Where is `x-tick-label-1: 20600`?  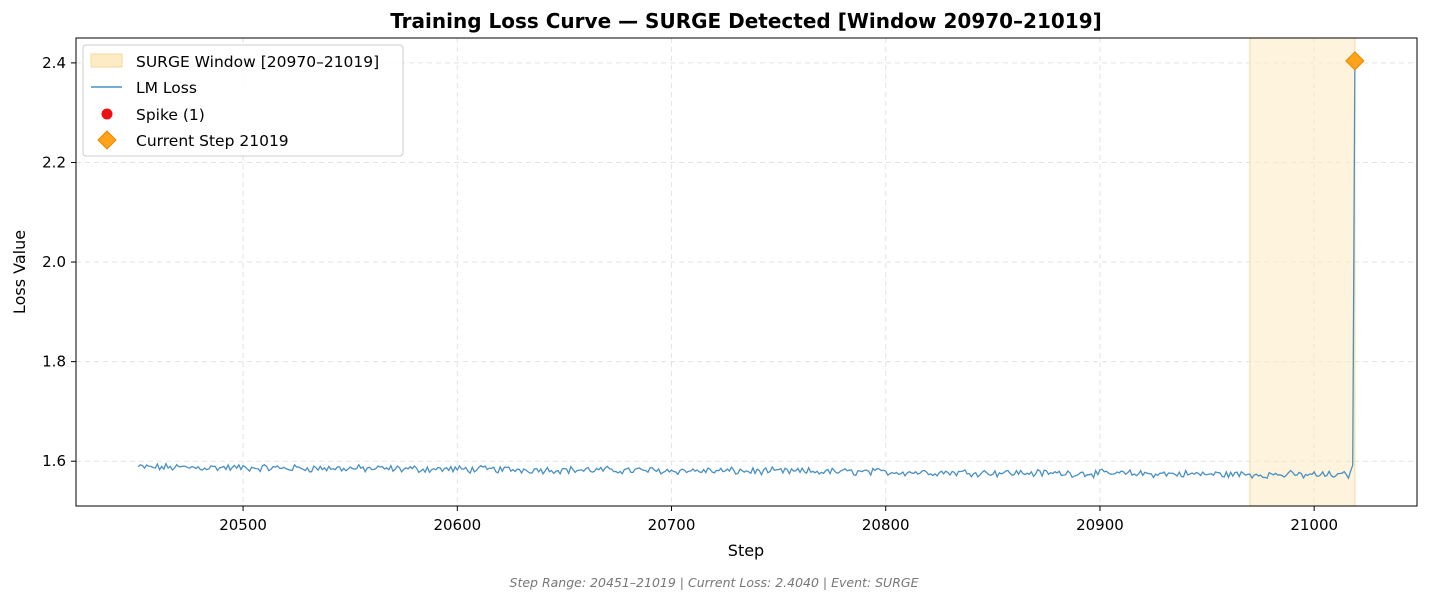
x-tick-label-1: 20600 is located at coordinates (457, 525).